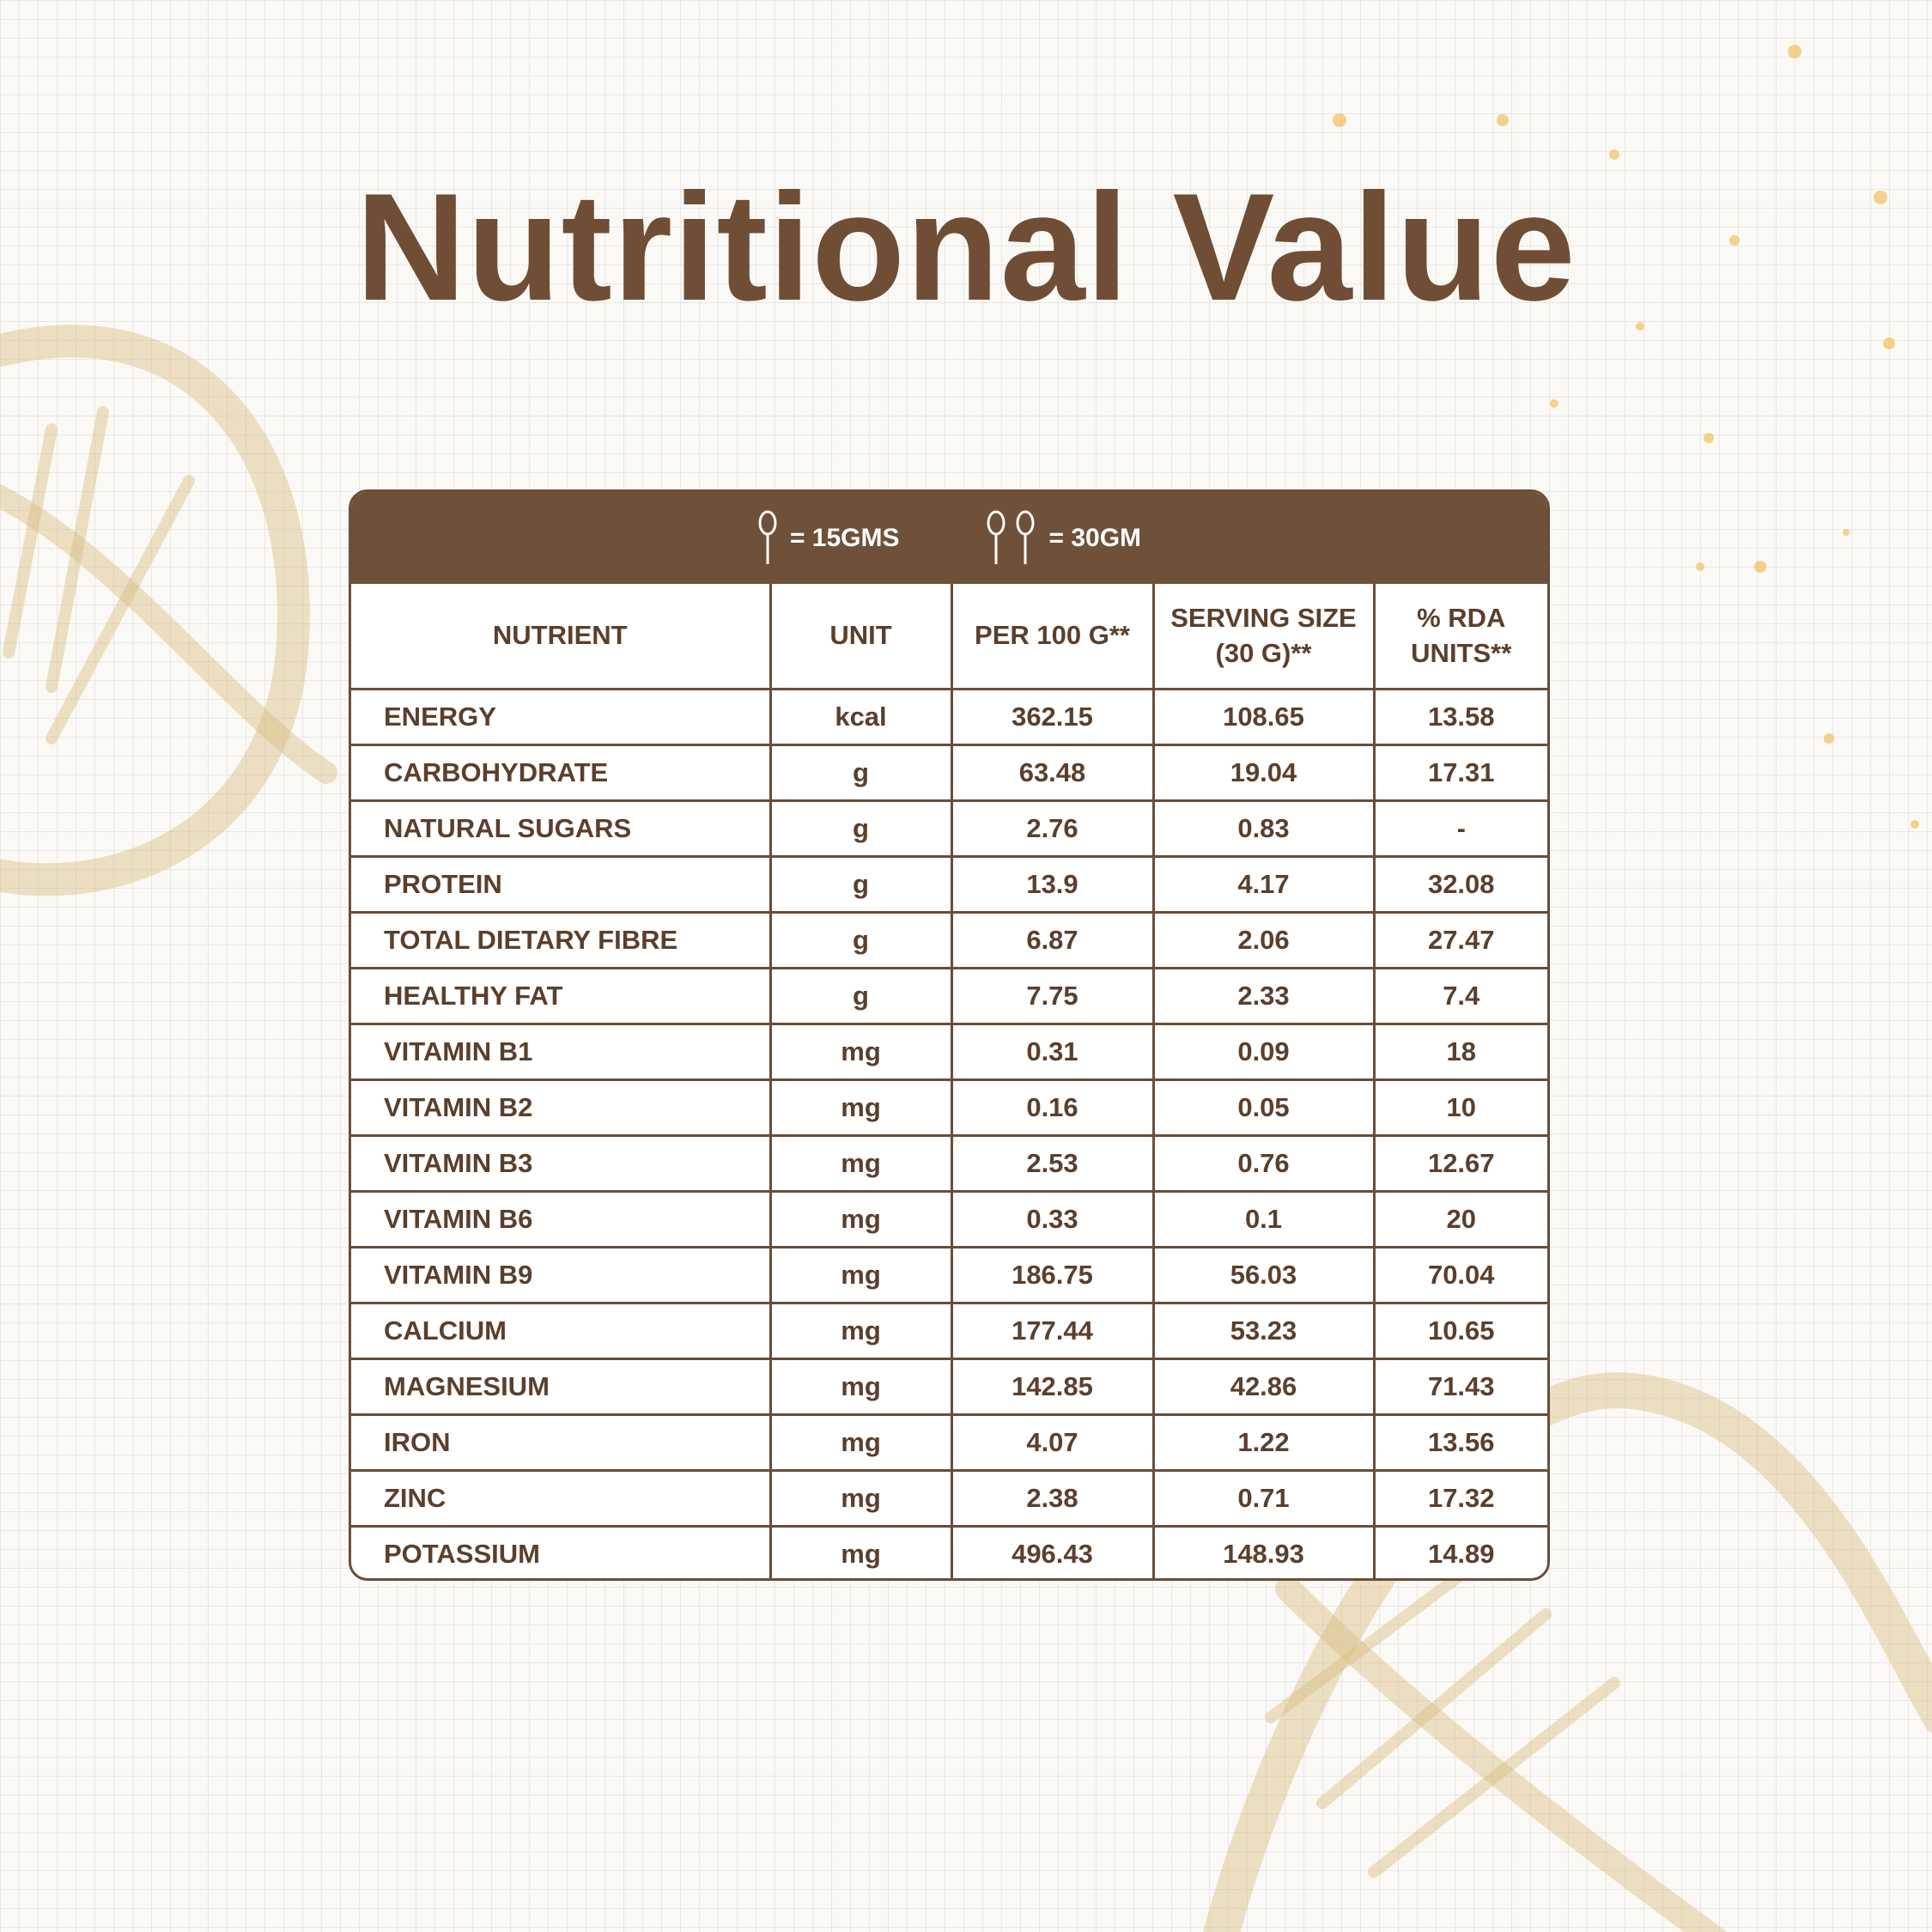 This screenshot has width=1932, height=1932. Describe the element at coordinates (966, 247) in the screenshot. I see `page-title: Nutritional Value` at that location.